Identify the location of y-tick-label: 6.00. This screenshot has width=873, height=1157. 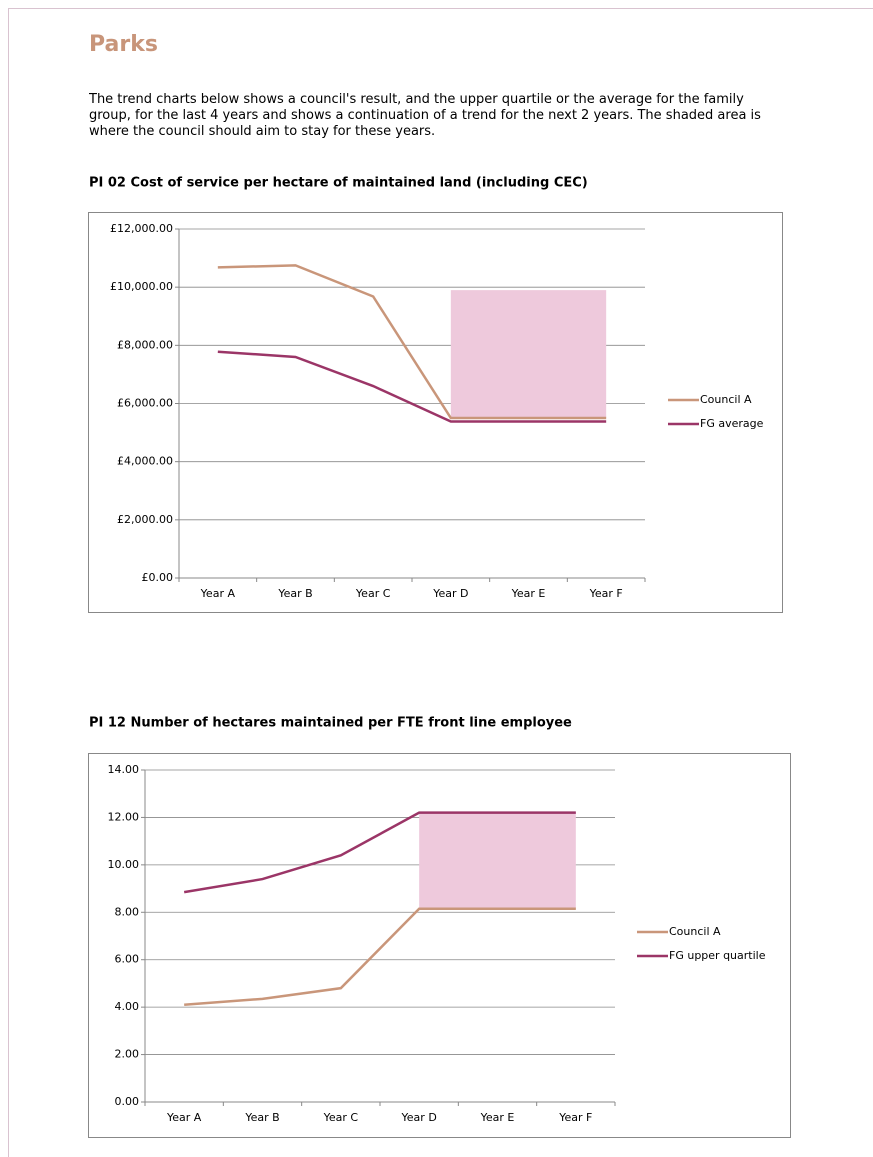
(127, 959).